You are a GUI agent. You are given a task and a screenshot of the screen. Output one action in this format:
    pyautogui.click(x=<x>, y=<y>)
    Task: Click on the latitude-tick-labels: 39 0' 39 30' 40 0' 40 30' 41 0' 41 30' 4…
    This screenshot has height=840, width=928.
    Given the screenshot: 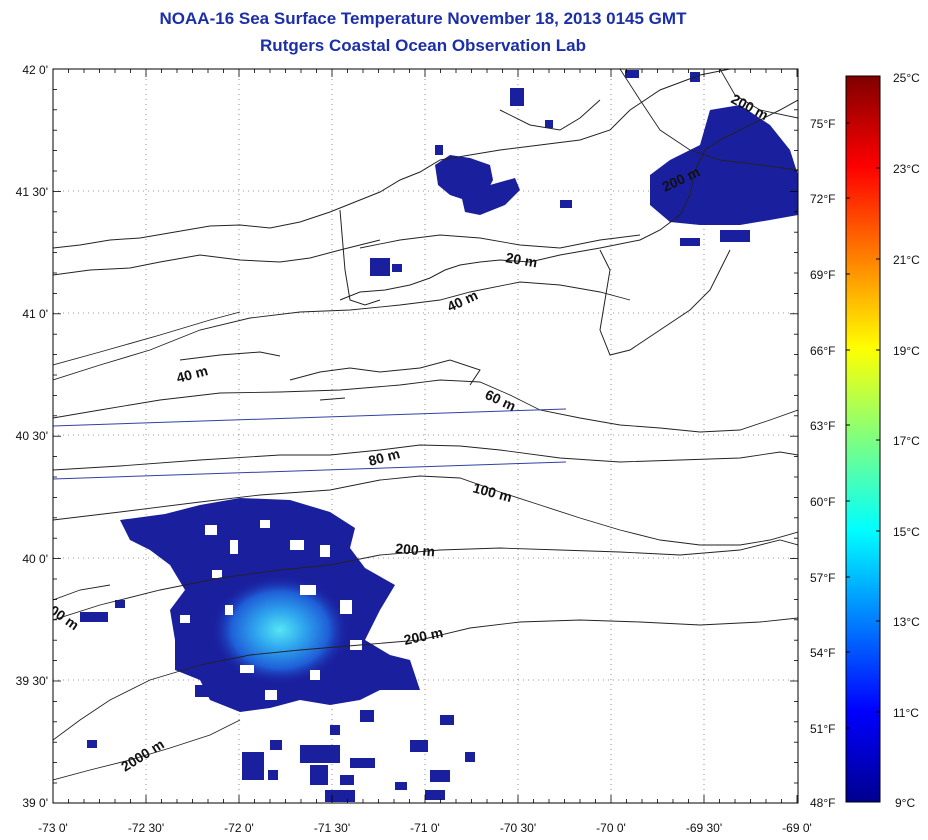 What is the action you would take?
    pyautogui.click(x=32, y=436)
    